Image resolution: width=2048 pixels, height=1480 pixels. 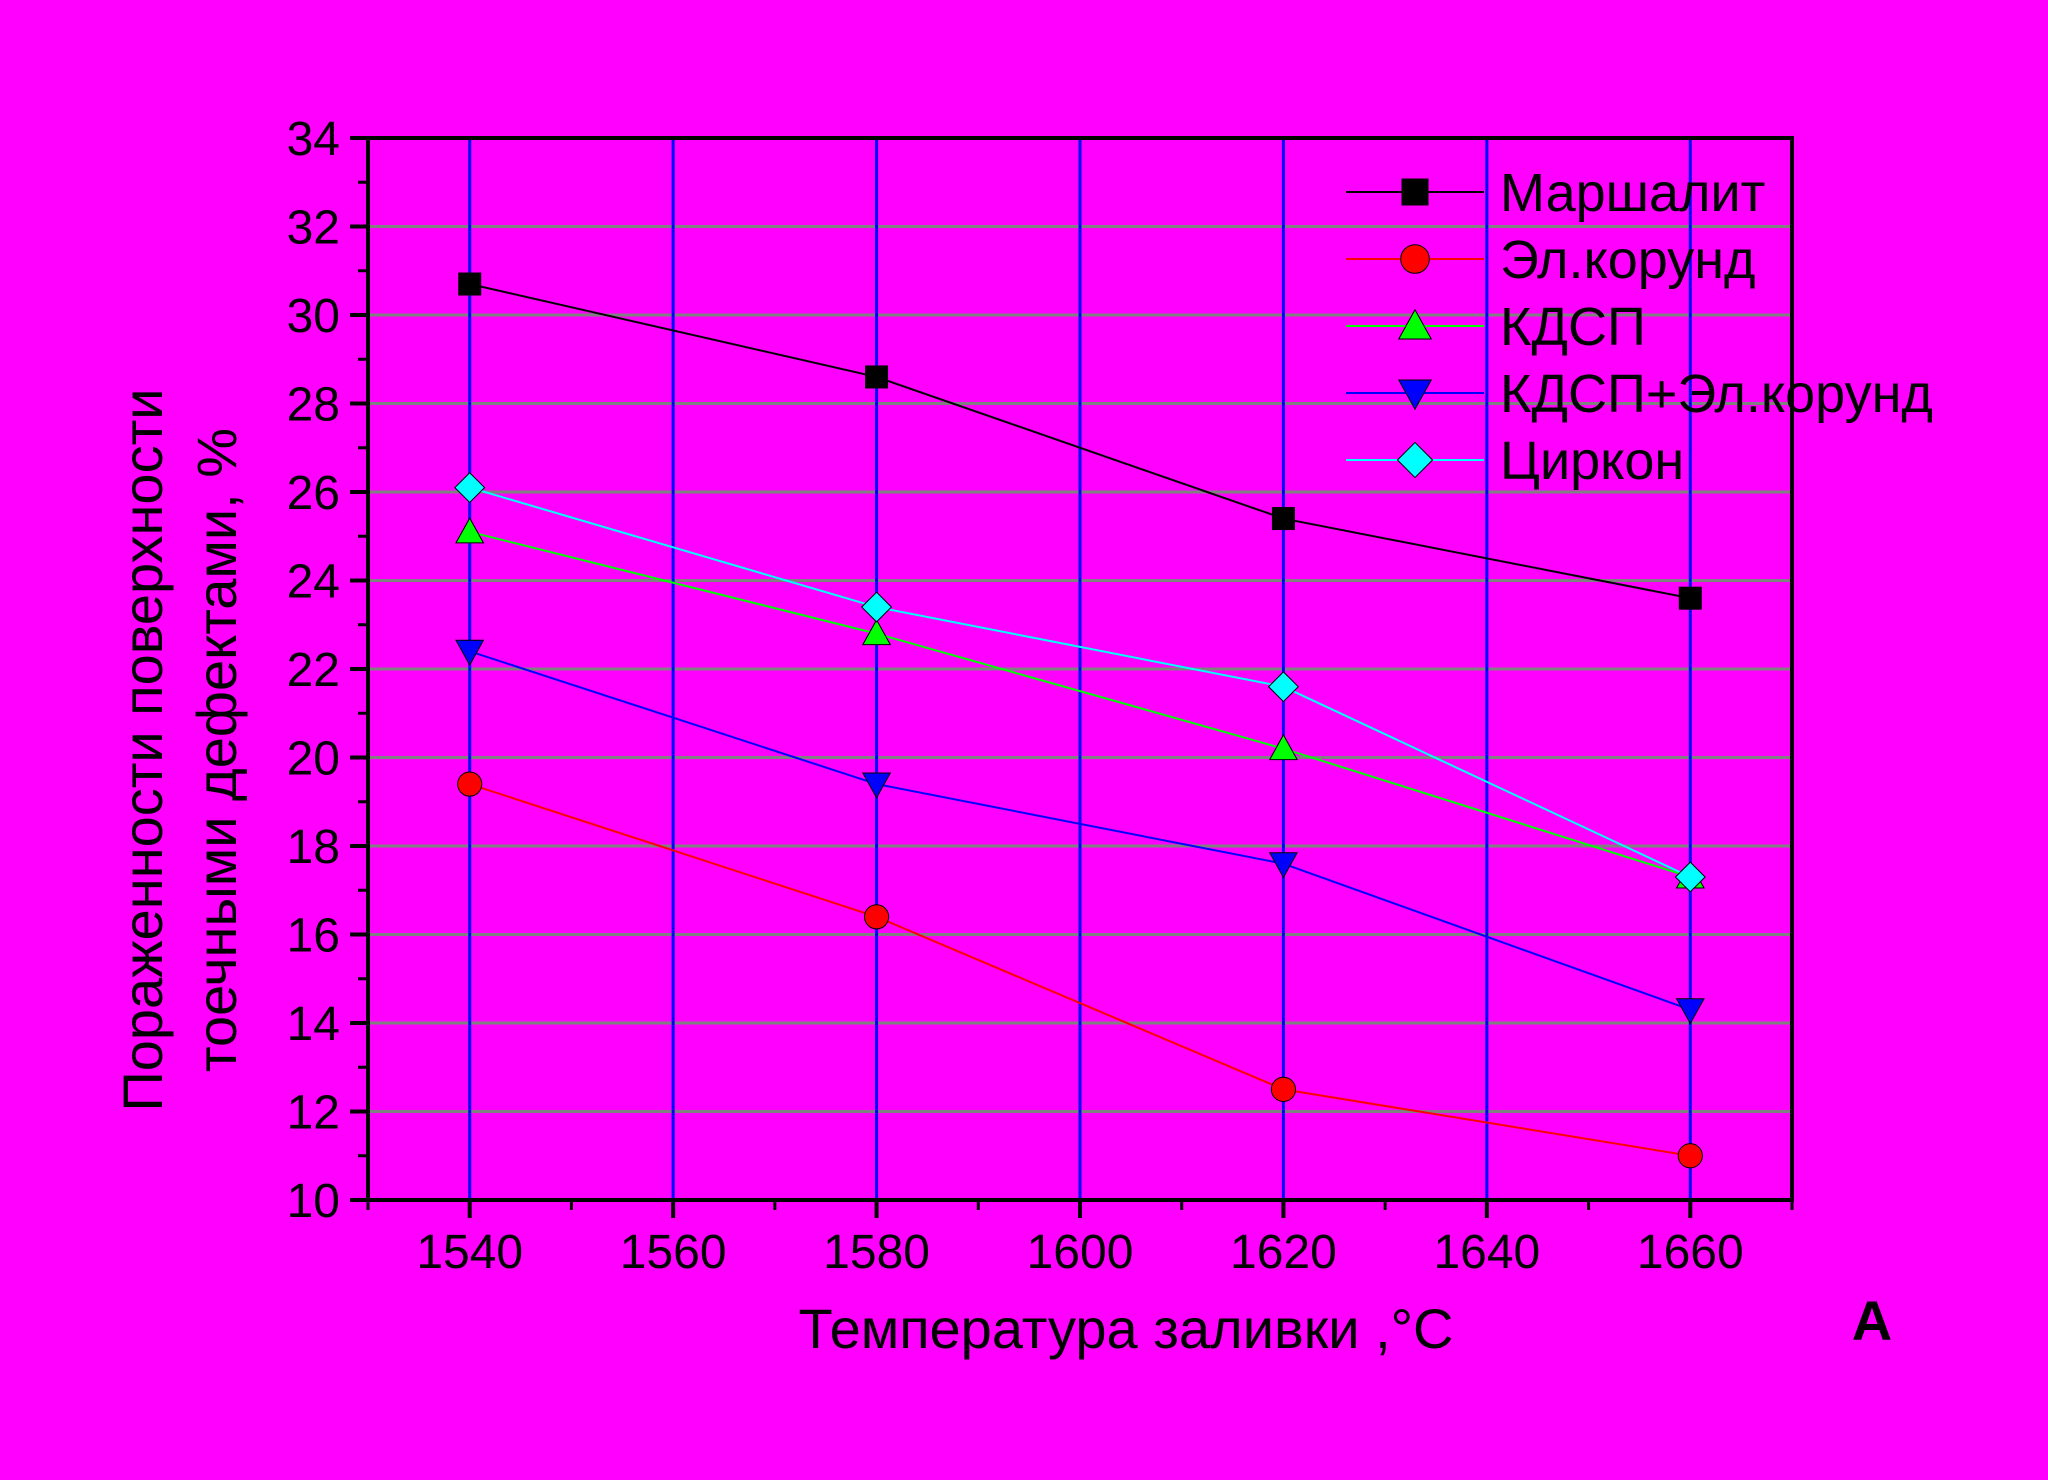 I want to click on x-tick-label: 1580, so click(x=876, y=1252).